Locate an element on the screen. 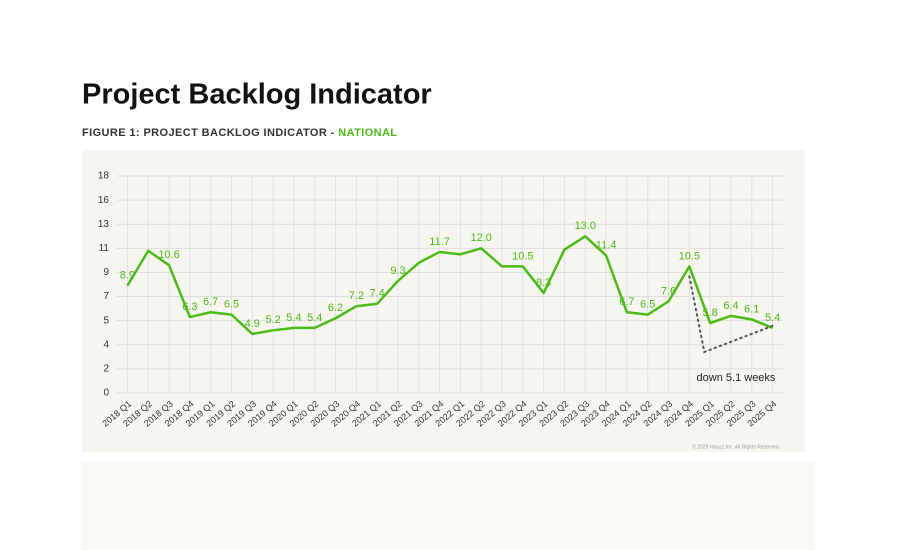  value-label: 6.4 is located at coordinates (730, 306).